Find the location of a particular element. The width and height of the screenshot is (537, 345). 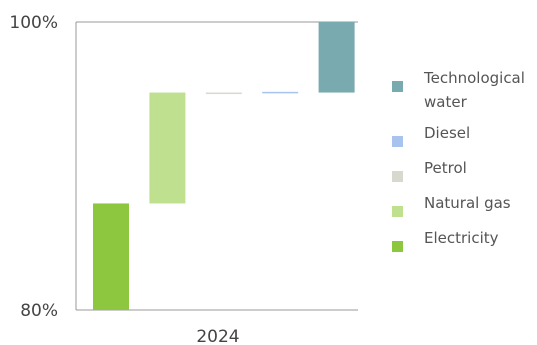

legend-swatch-natural-gas is located at coordinates (397, 211).